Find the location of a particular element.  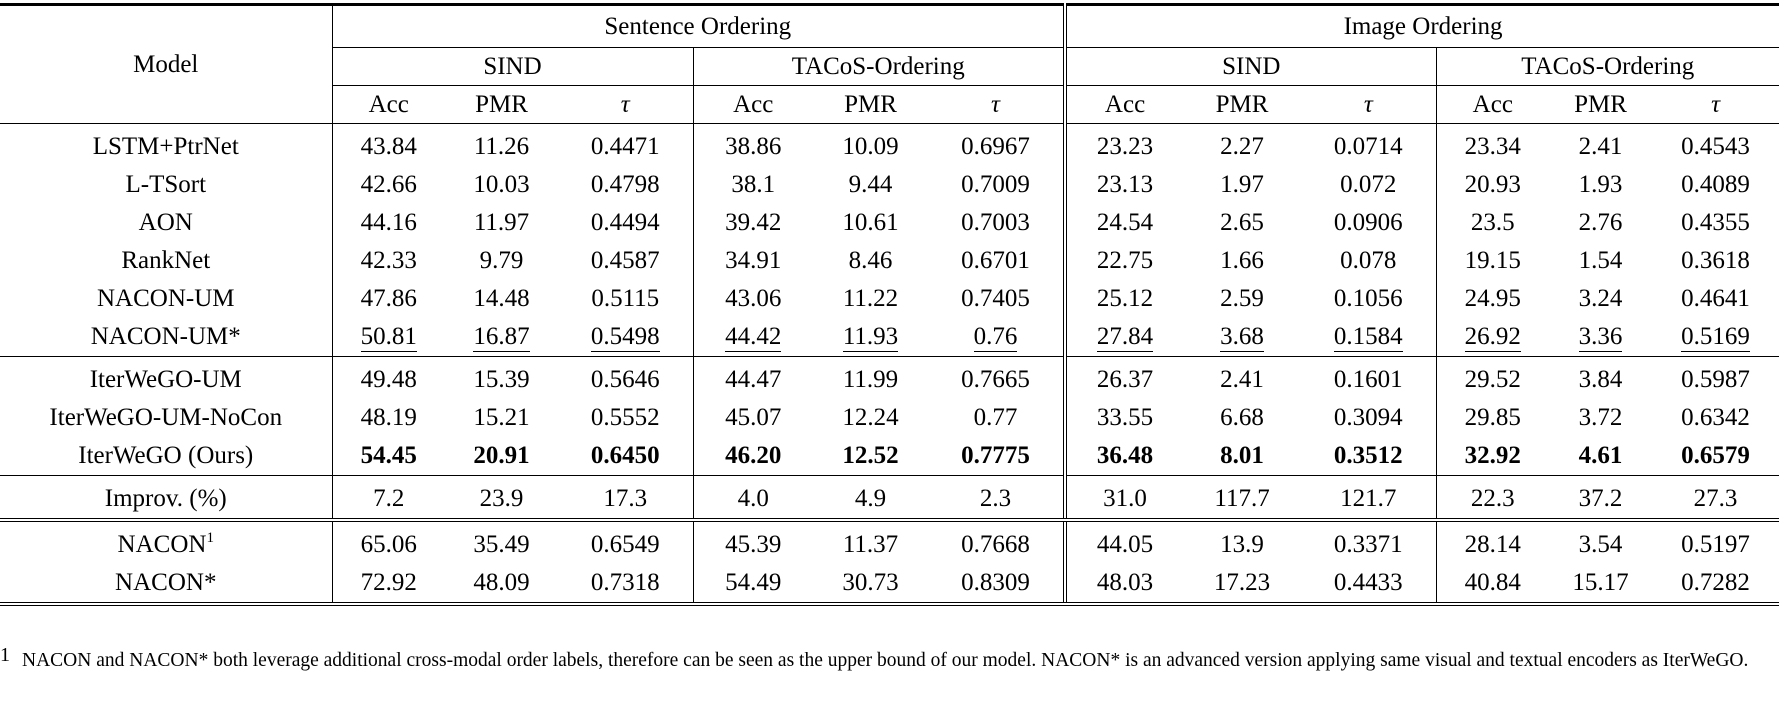

value: 0.76 is located at coordinates (995, 337).